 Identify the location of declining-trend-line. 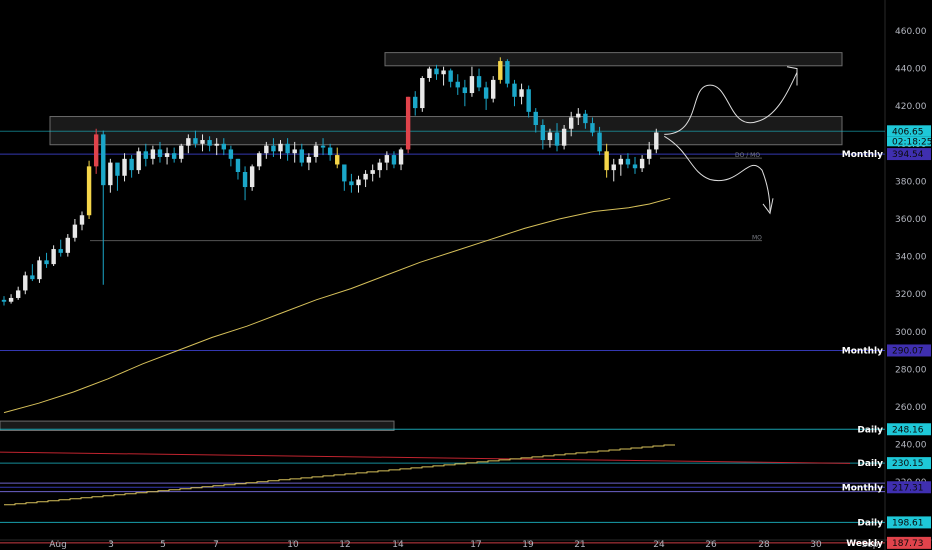
(425, 457).